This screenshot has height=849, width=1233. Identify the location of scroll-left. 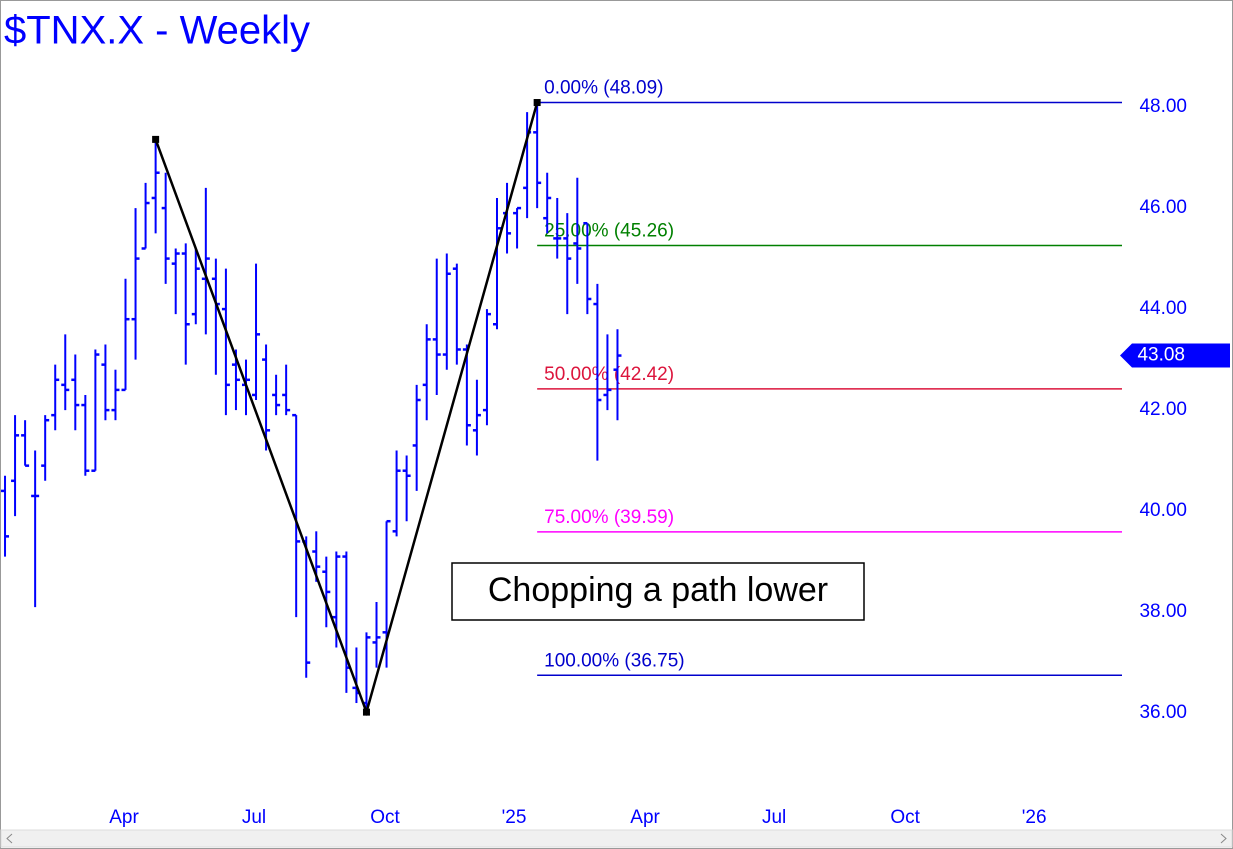
(9, 838).